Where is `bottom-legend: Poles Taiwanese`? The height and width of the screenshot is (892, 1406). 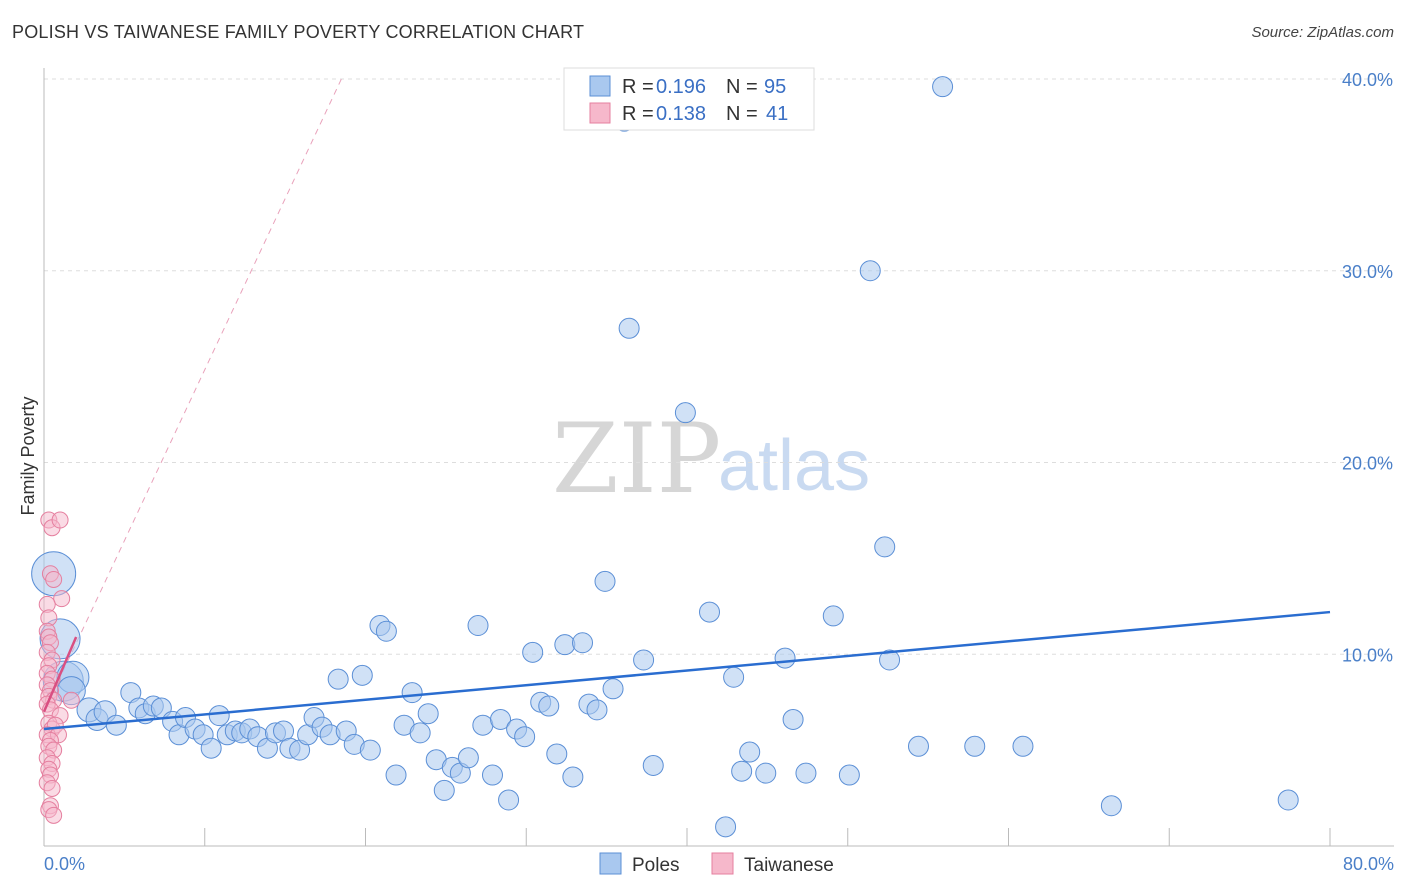 bottom-legend: Poles Taiwanese is located at coordinates (716, 864).